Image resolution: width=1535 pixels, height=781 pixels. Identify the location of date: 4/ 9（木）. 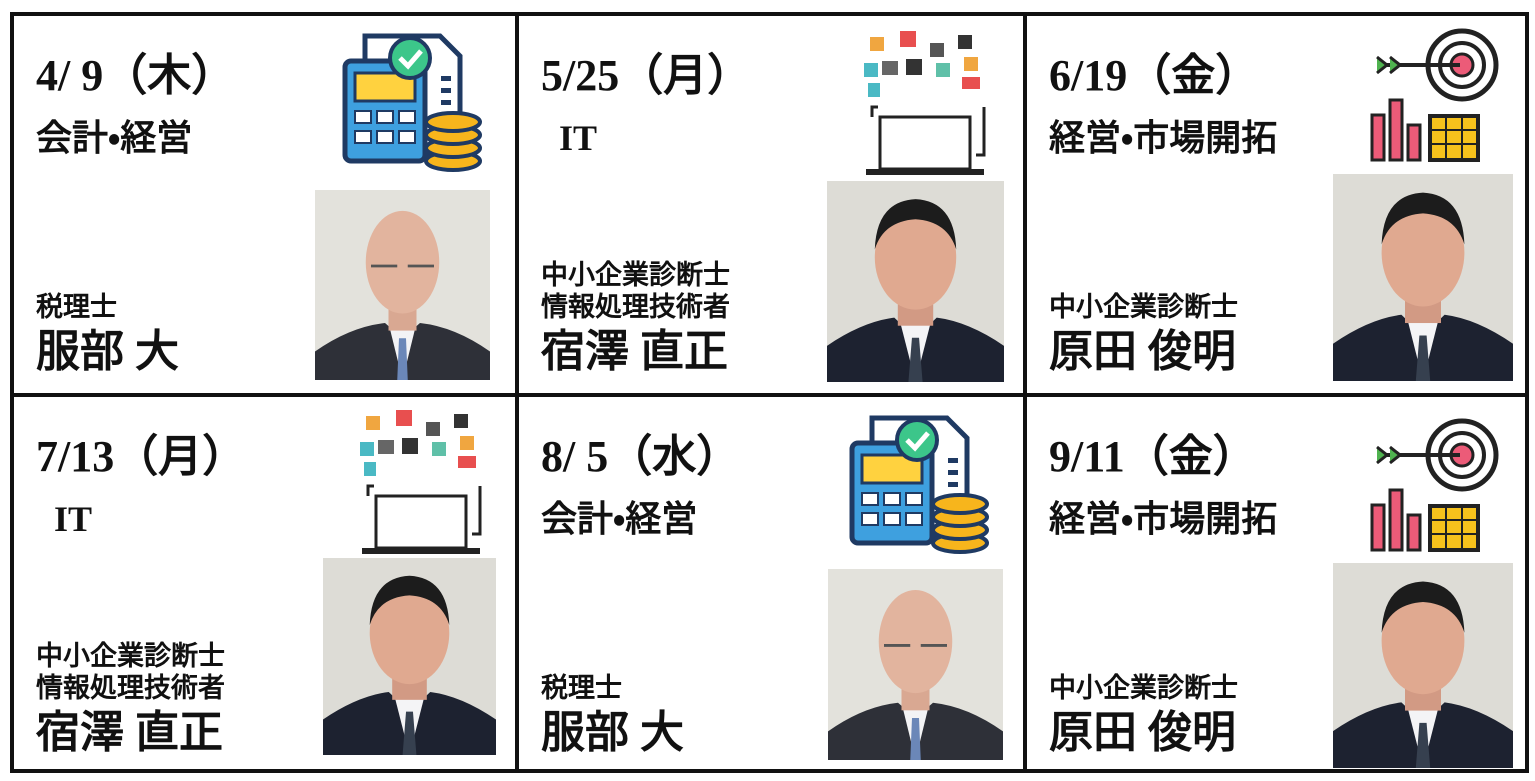
(135, 75).